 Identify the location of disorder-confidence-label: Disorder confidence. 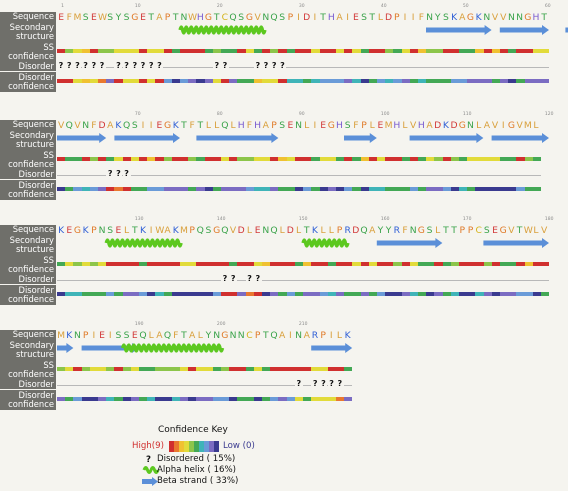
(28, 295).